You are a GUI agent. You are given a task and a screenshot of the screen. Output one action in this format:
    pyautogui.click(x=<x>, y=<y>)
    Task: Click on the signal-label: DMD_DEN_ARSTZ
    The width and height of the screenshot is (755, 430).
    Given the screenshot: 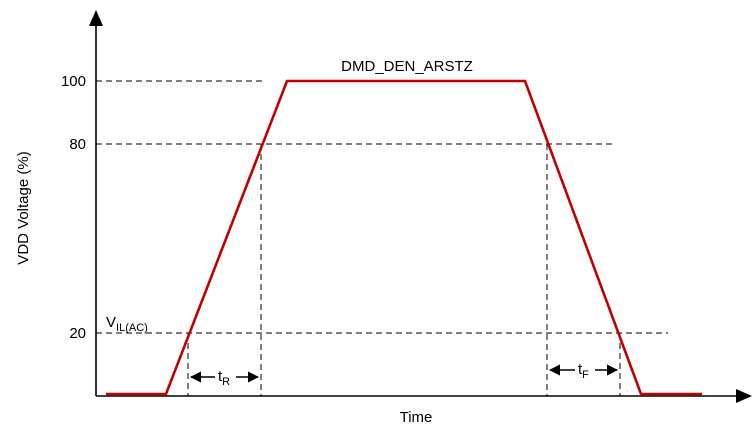 What is the action you would take?
    pyautogui.click(x=407, y=66)
    